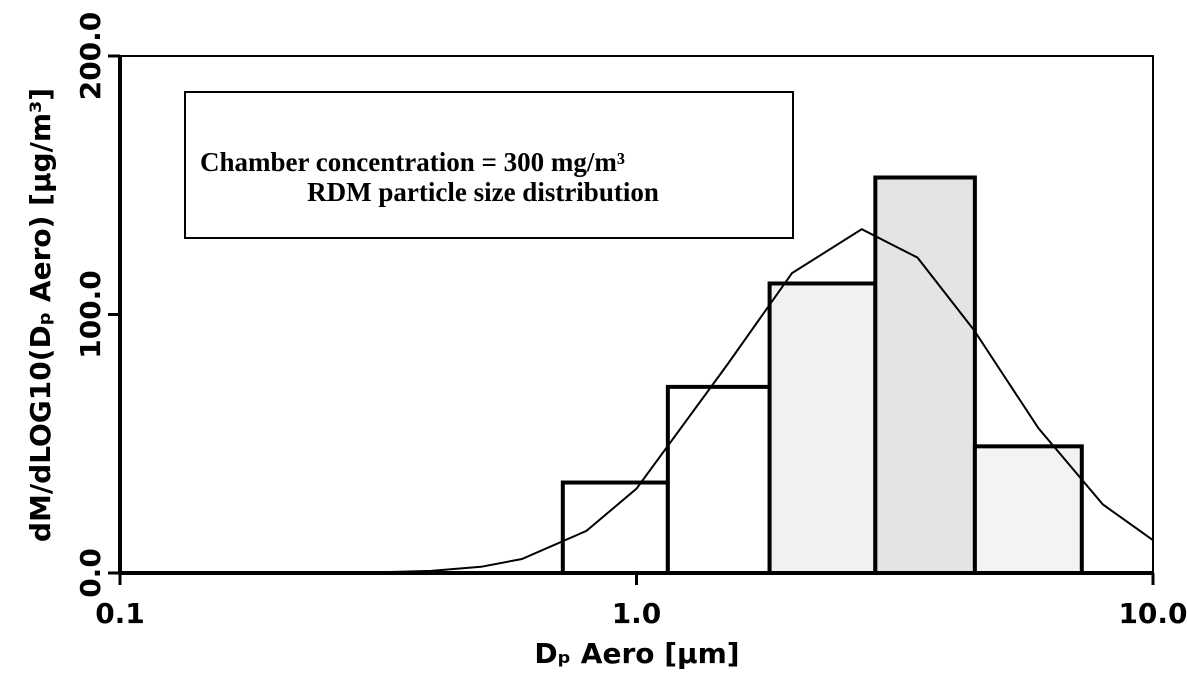 The image size is (1187, 682). I want to click on annotation: Chamber concentration = 300 mg/m³, so click(412, 162).